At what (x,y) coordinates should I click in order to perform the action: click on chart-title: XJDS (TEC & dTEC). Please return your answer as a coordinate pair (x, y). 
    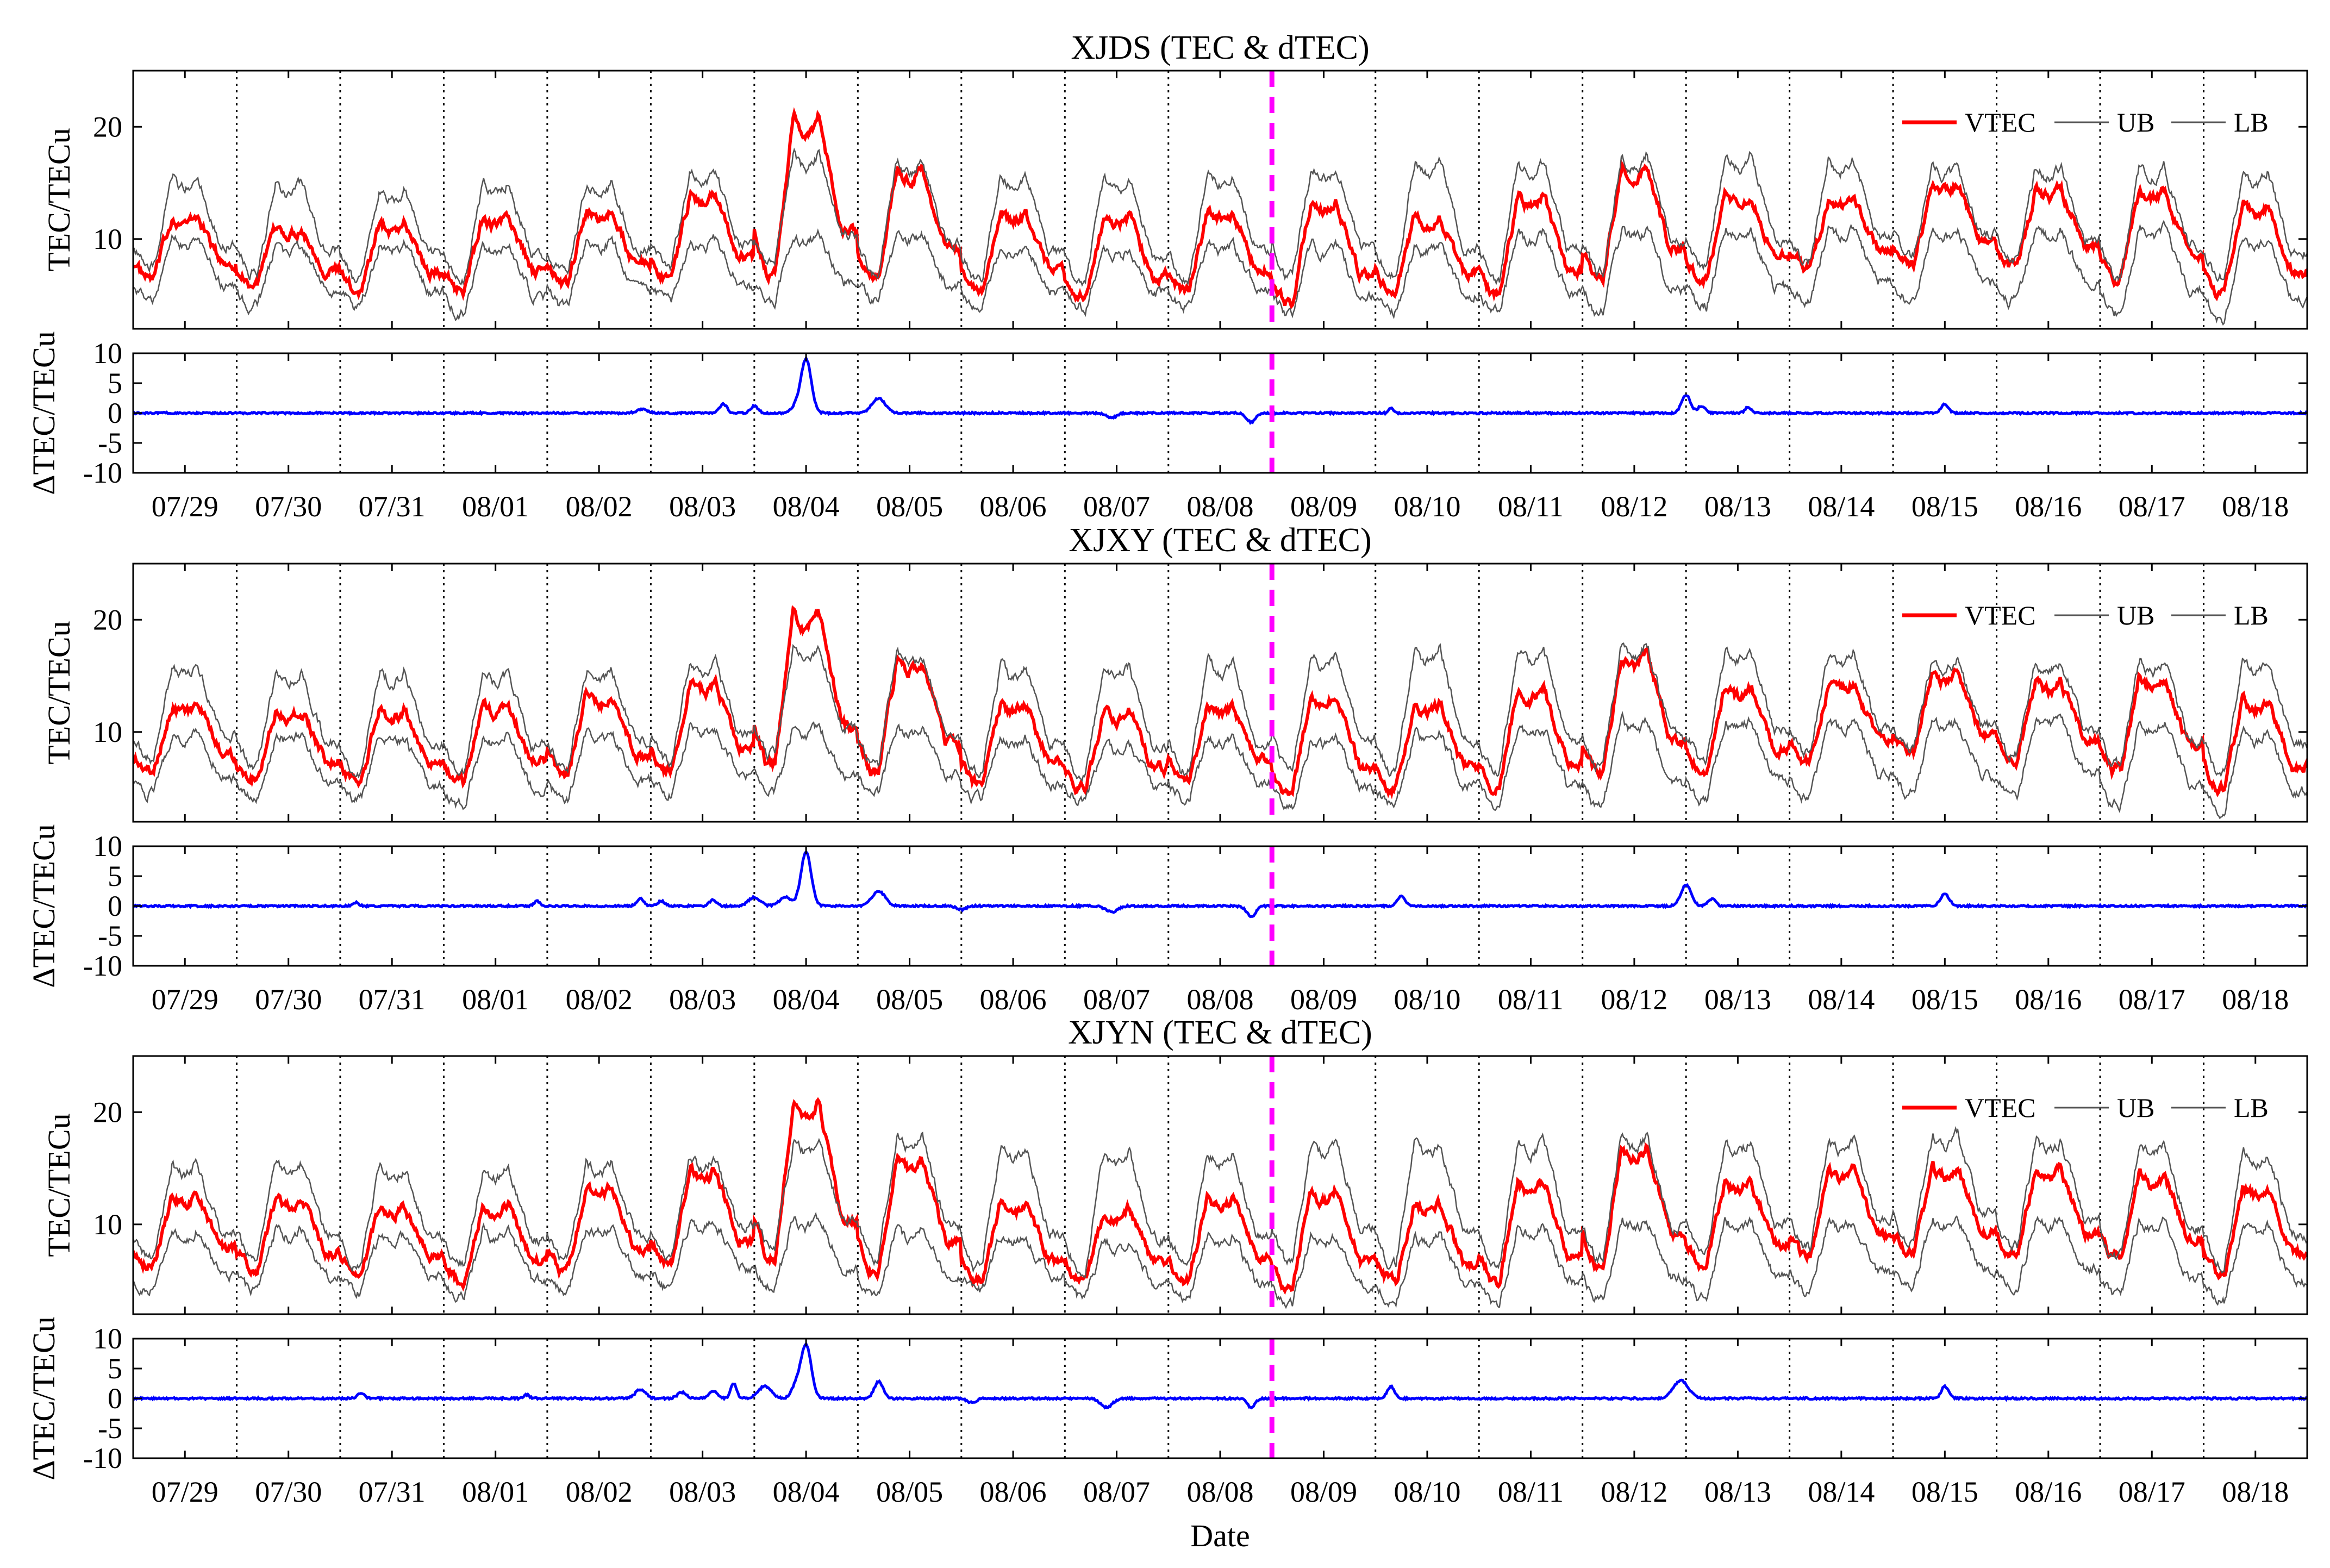
    Looking at the image, I should click on (1220, 47).